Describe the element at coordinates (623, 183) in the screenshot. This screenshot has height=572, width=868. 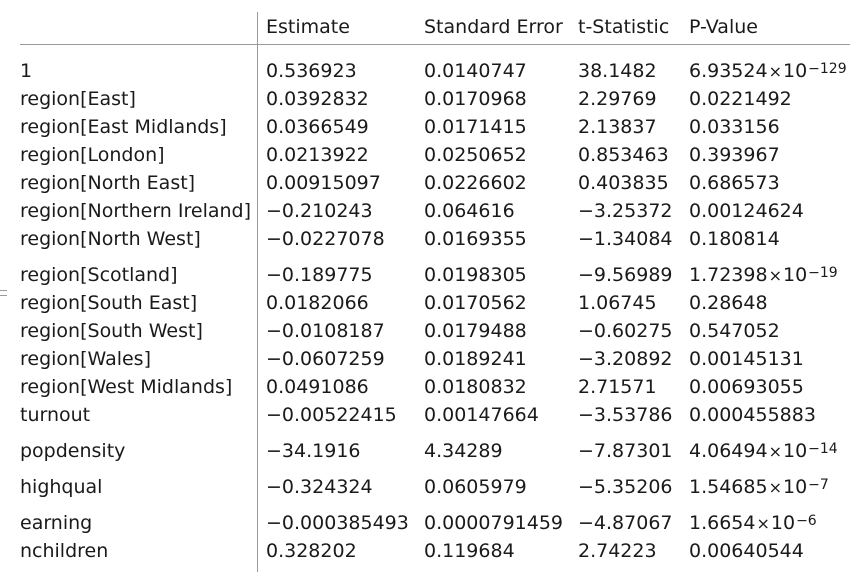
I see `t-statistic-cell: 0.403835` at that location.